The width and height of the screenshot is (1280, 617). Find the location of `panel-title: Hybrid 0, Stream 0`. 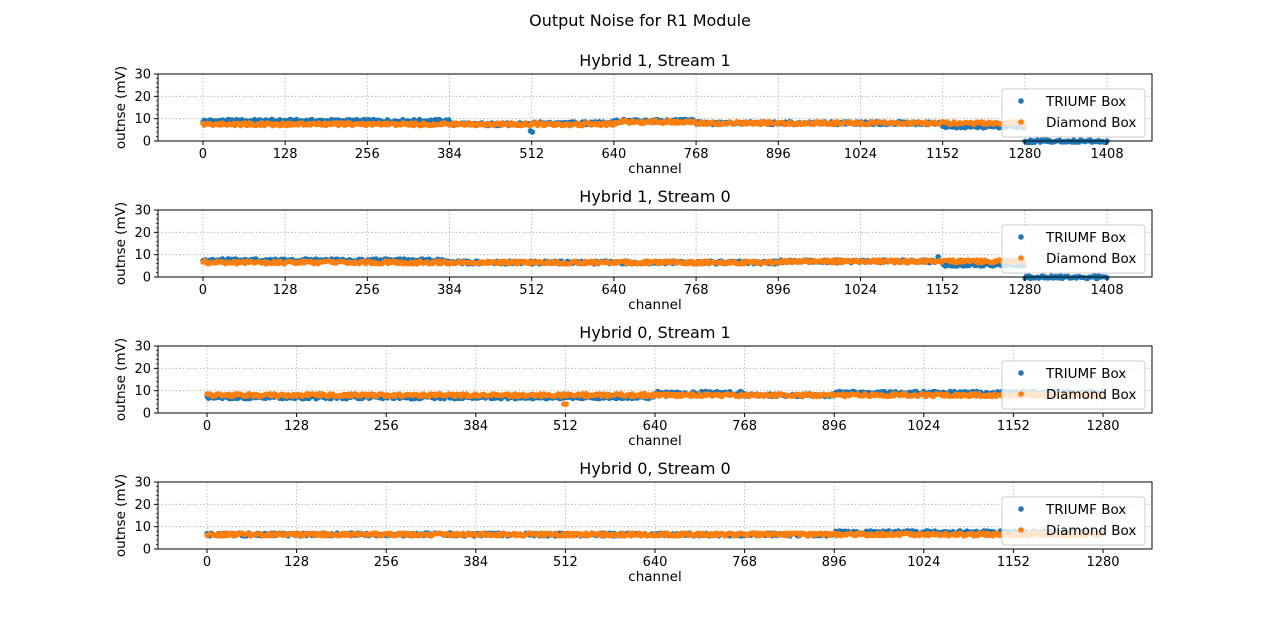

panel-title: Hybrid 0, Stream 0 is located at coordinates (654, 468).